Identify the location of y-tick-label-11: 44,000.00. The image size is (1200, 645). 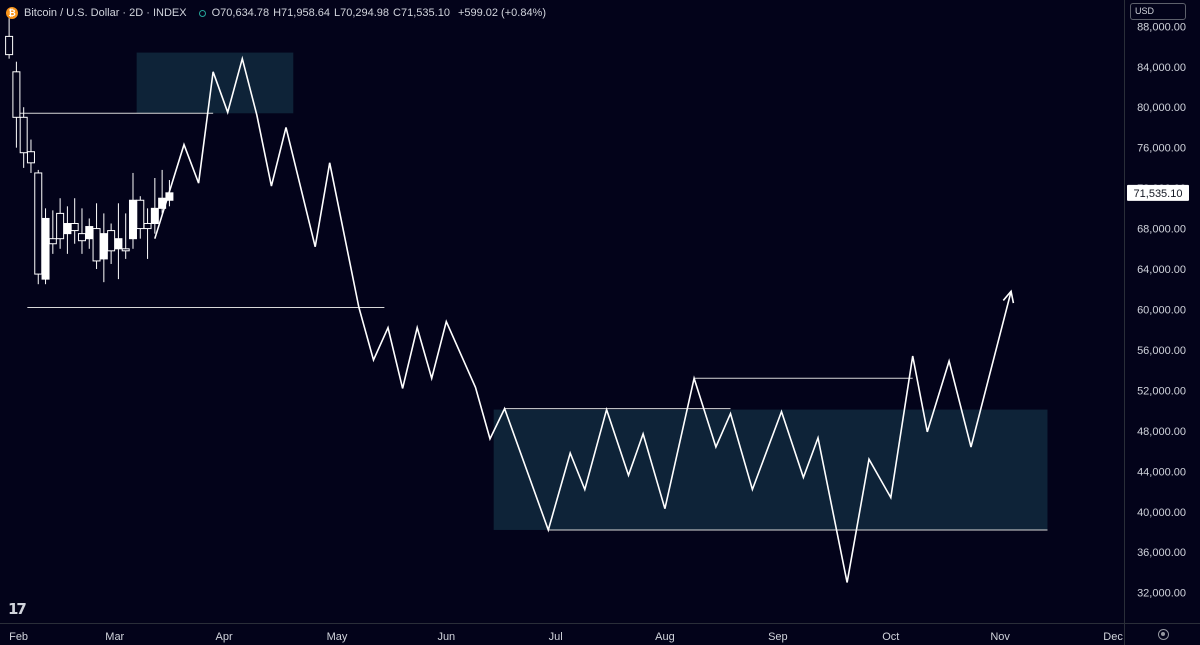
(1161, 472).